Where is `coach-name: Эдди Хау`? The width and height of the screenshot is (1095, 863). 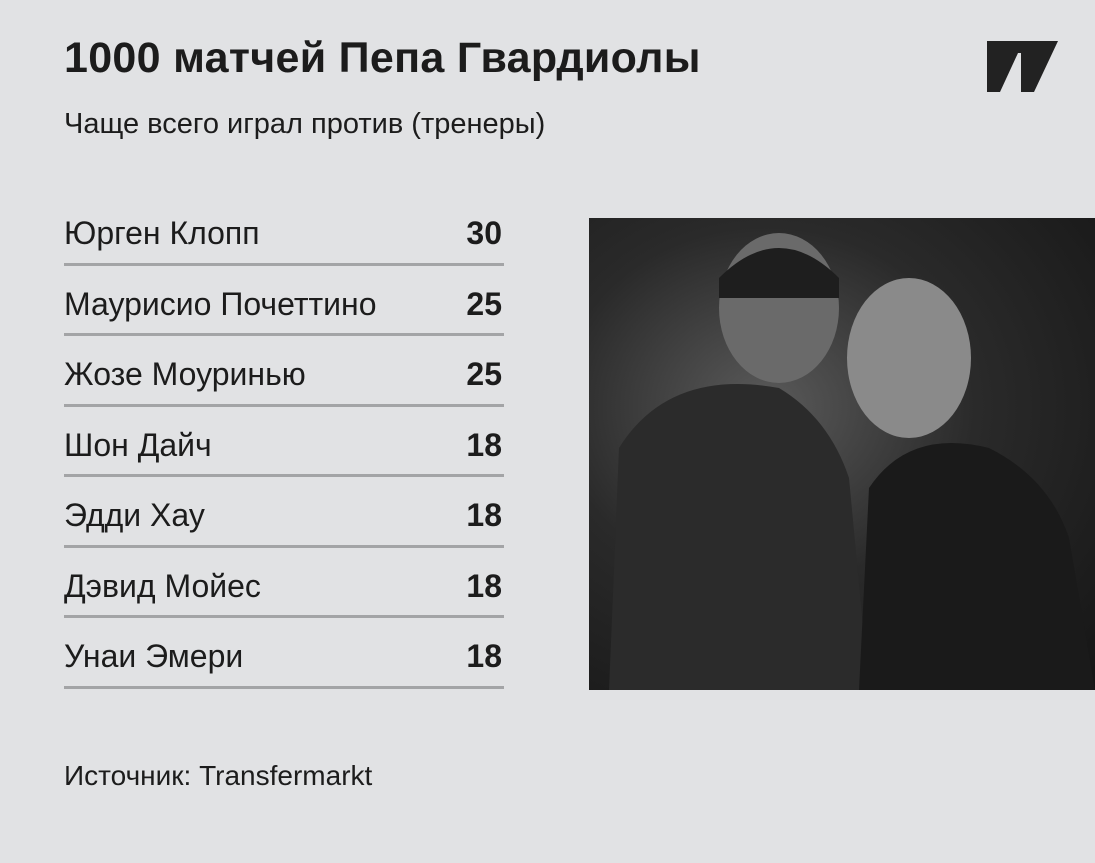
coach-name: Эдди Хау is located at coordinates (134, 515).